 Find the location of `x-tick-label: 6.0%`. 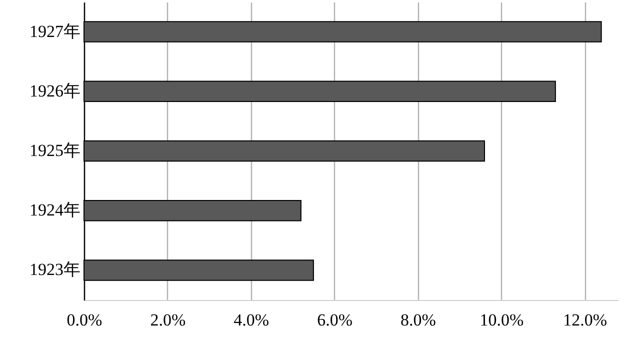

x-tick-label: 6.0% is located at coordinates (335, 320).